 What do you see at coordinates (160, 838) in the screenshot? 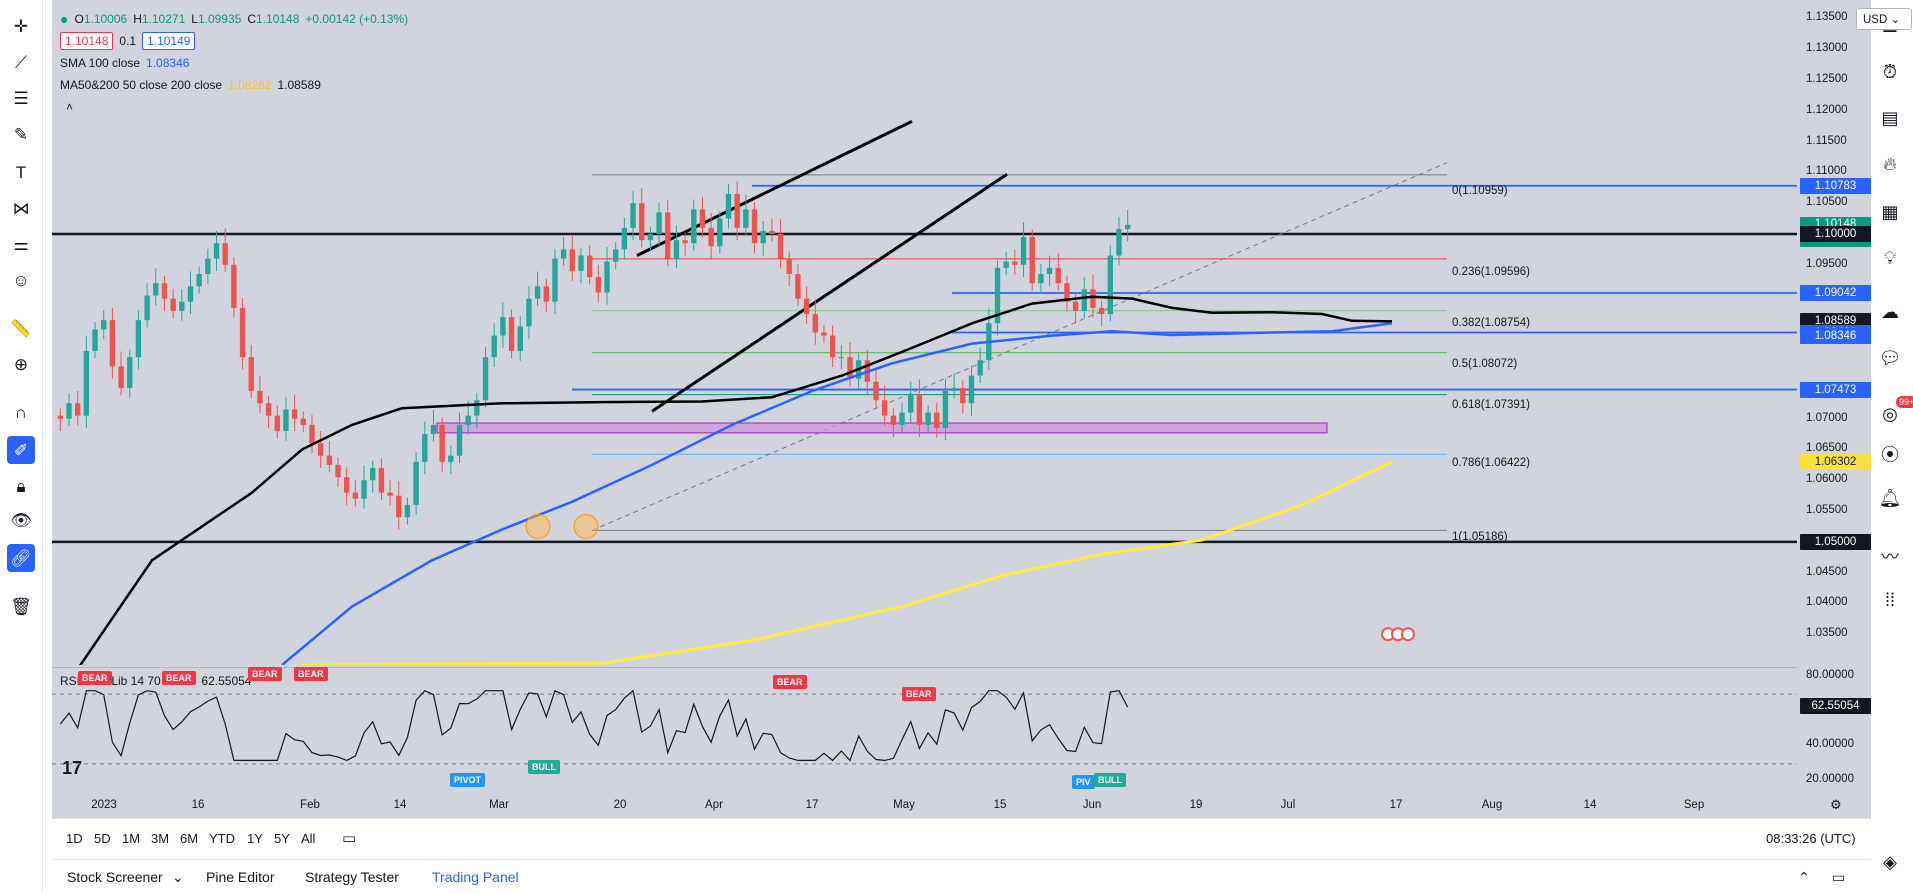
I see `range-3m-button: 3M` at bounding box center [160, 838].